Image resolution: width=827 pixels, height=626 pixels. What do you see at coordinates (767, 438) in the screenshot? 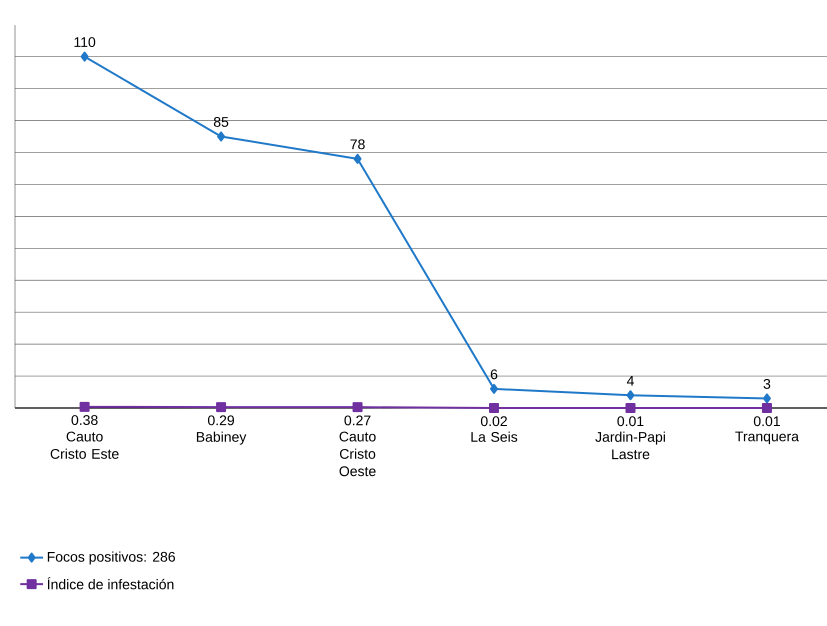
I see `x-tick-label: Tranquera` at bounding box center [767, 438].